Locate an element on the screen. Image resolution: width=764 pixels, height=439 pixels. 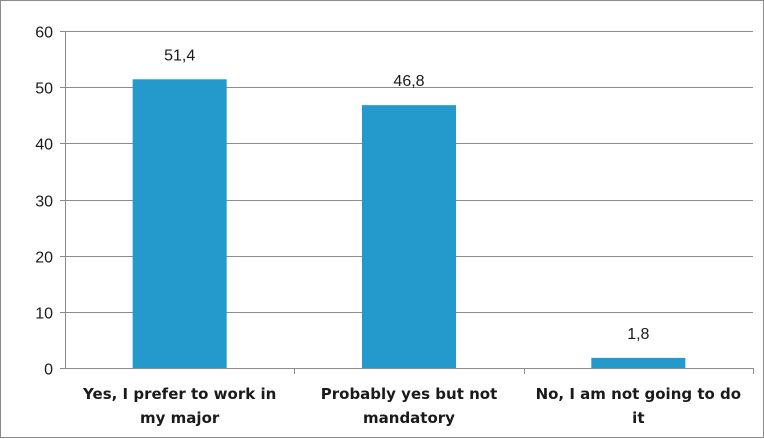
y-axis-ticks: 0 10 20 30 40 50 60 is located at coordinates (44, 202).